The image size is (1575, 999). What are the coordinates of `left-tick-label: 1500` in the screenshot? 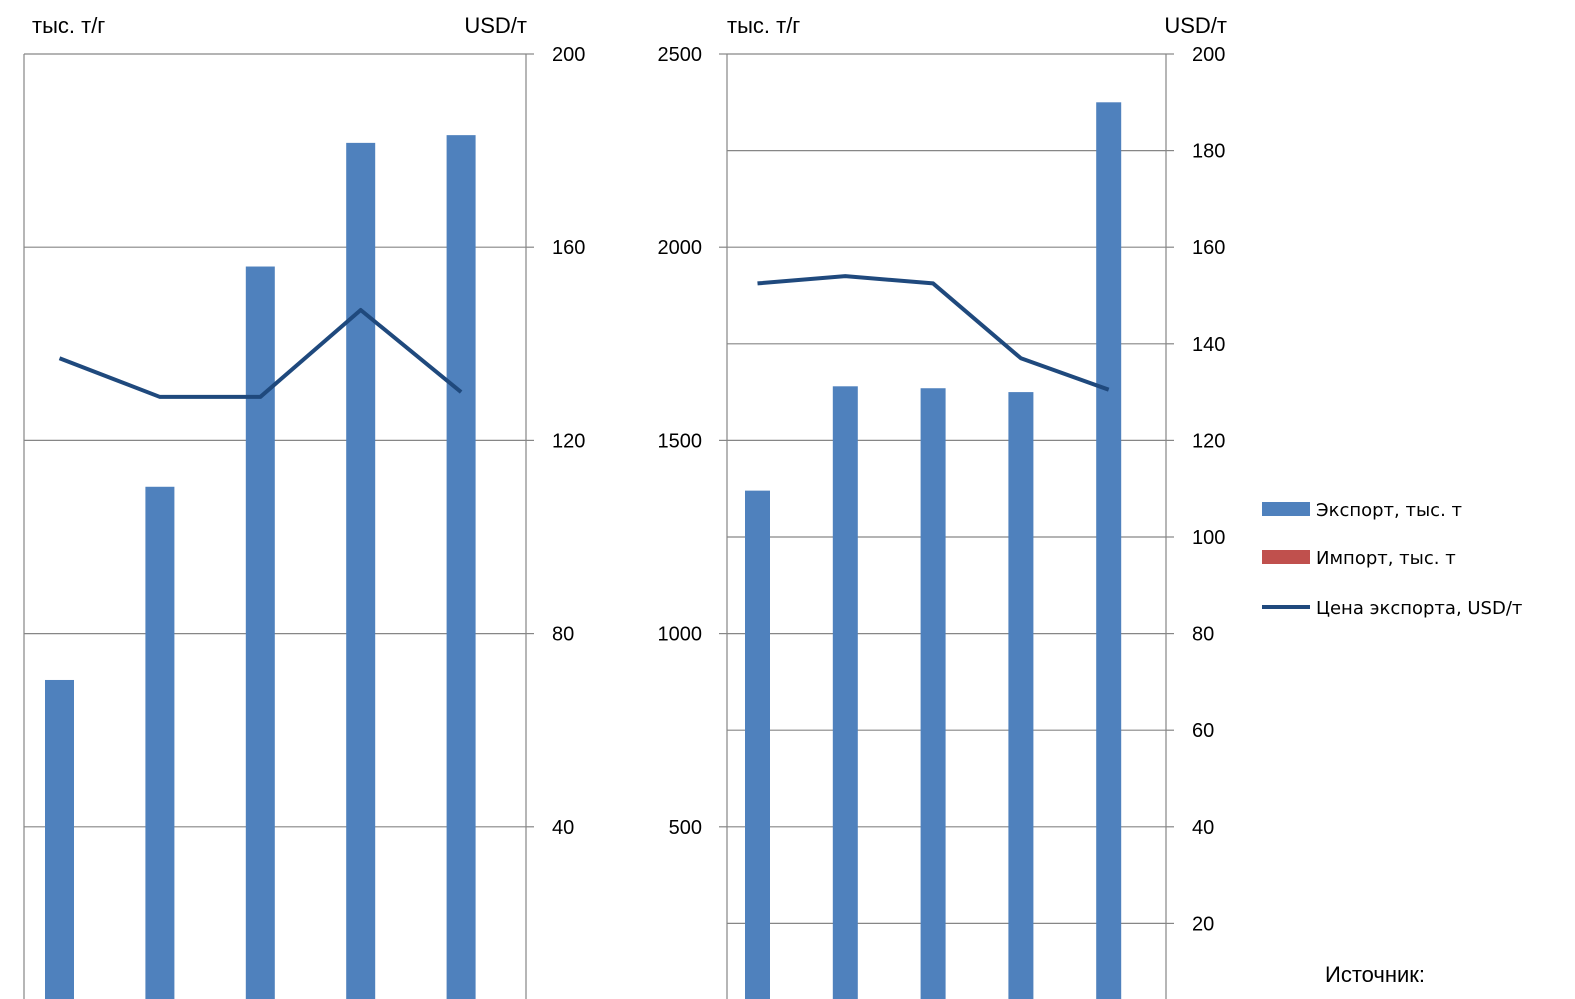 It's located at (680, 441).